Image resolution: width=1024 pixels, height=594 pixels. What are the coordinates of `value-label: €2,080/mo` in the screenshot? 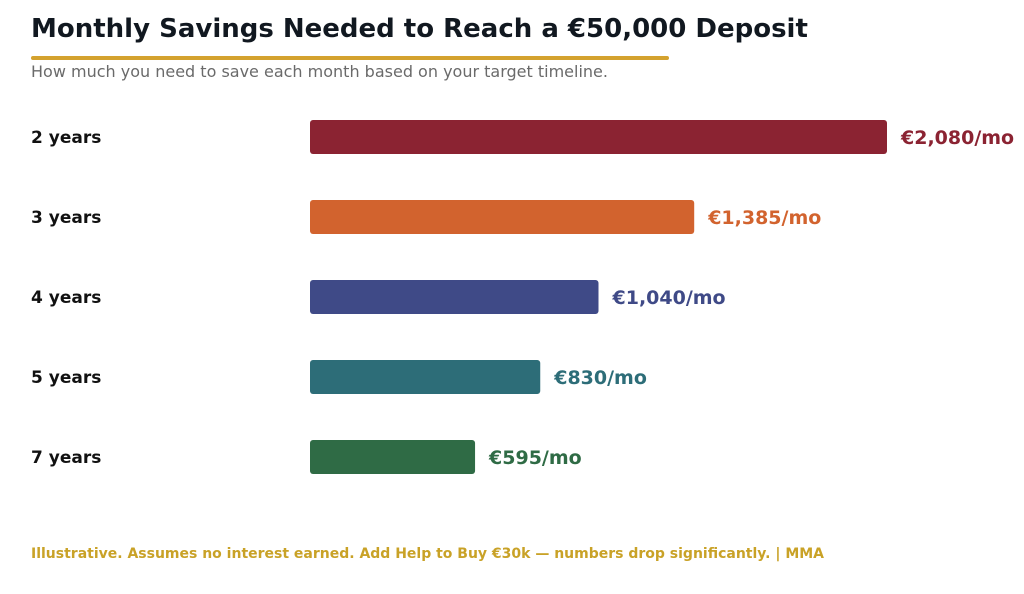 It's located at (957, 138).